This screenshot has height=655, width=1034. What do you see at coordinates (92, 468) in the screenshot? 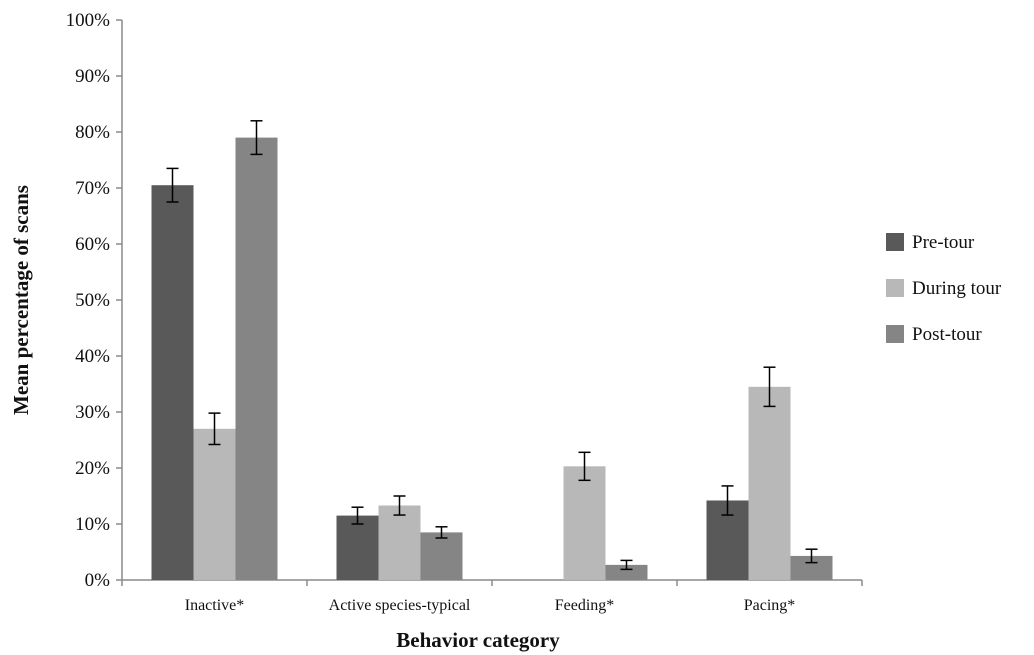
I see `y-tick-label: 20%` at bounding box center [92, 468].